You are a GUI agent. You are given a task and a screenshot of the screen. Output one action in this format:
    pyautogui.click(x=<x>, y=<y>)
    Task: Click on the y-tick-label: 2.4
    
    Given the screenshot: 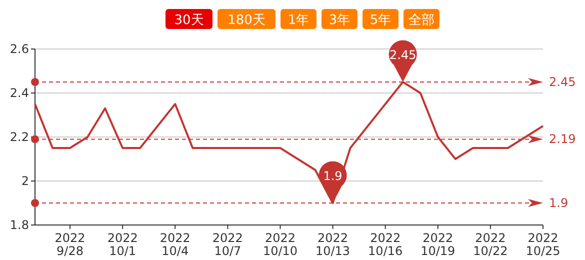 What is the action you would take?
    pyautogui.click(x=19, y=93)
    